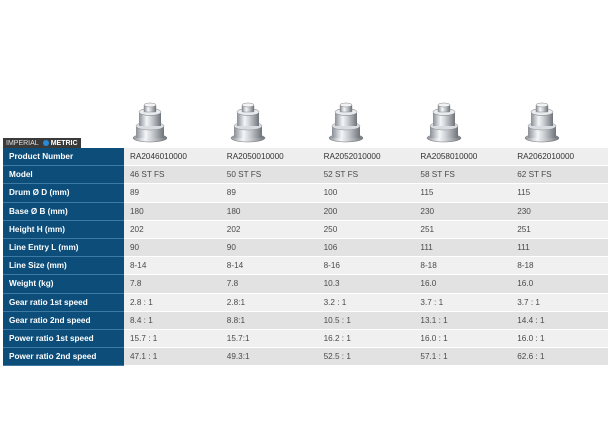 This screenshot has width=610, height=442. What do you see at coordinates (366, 248) in the screenshot?
I see `table-cell: 106` at bounding box center [366, 248].